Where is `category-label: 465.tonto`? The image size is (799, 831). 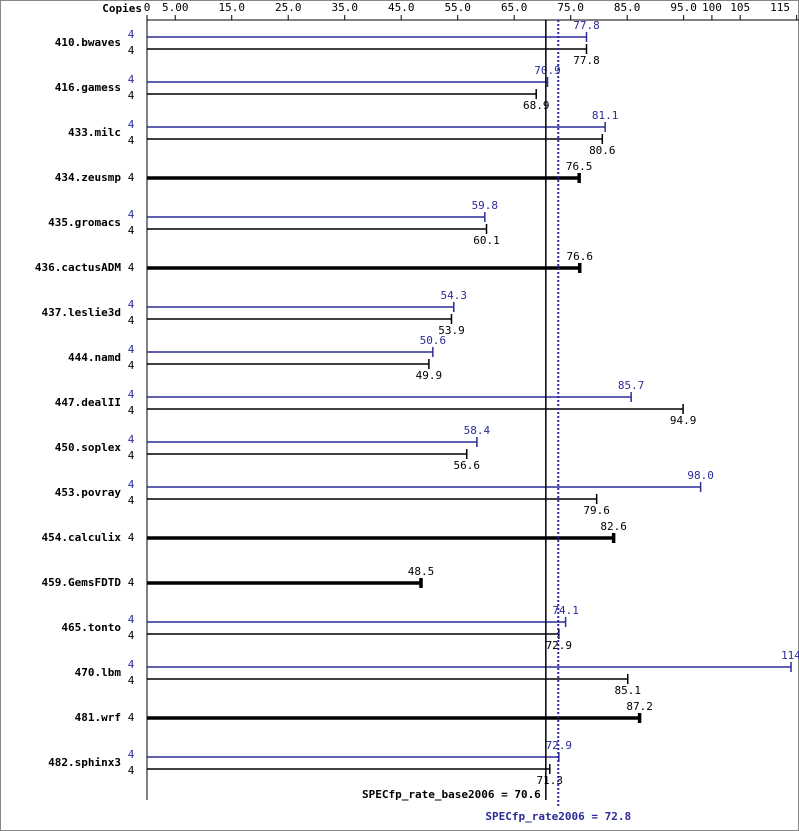
category-label: 465.tonto is located at coordinates (91, 627).